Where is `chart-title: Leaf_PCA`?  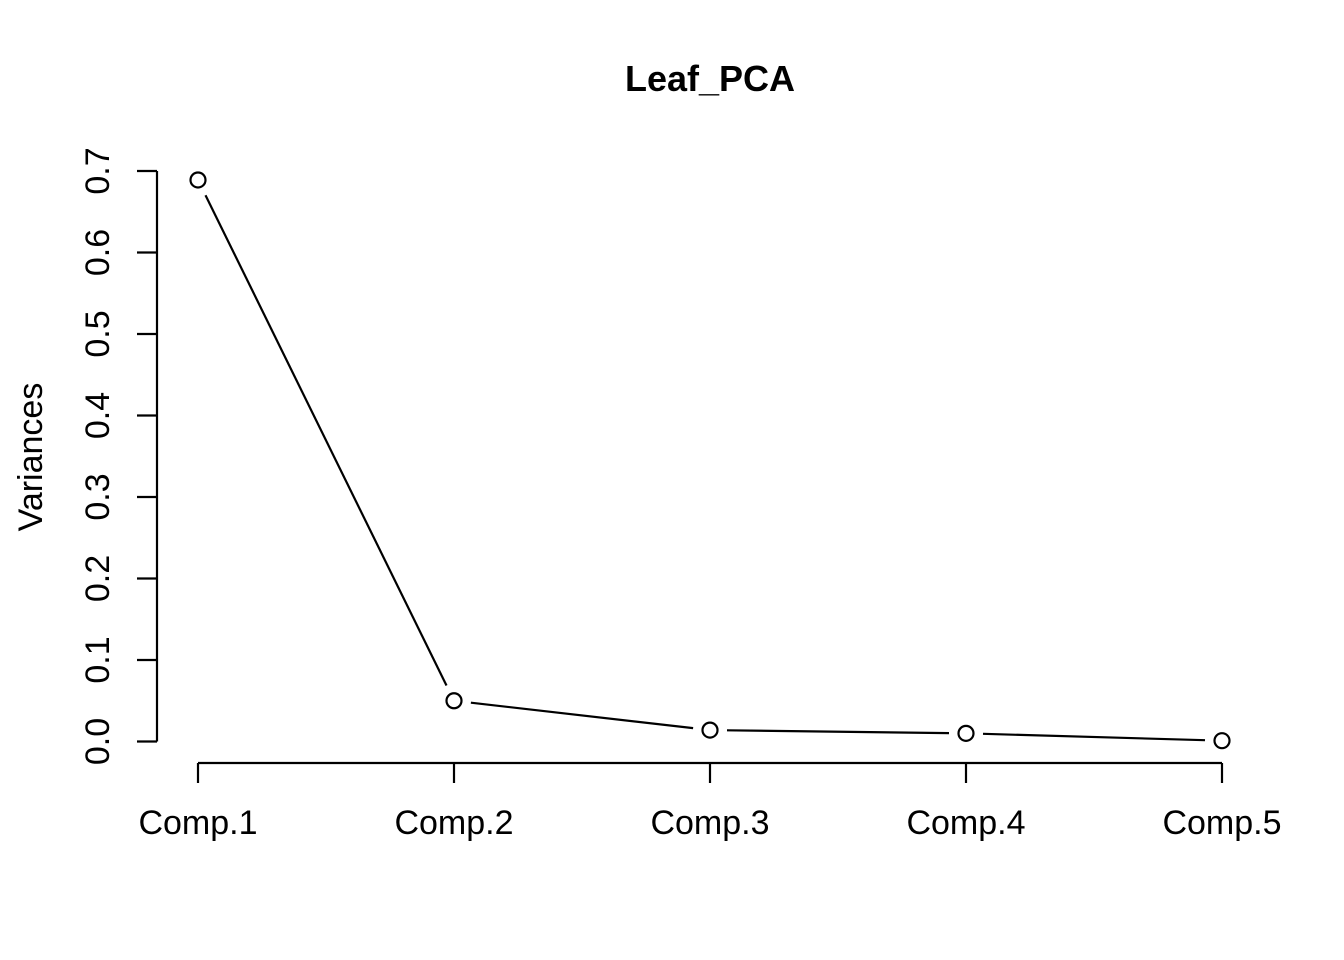 chart-title: Leaf_PCA is located at coordinates (710, 78).